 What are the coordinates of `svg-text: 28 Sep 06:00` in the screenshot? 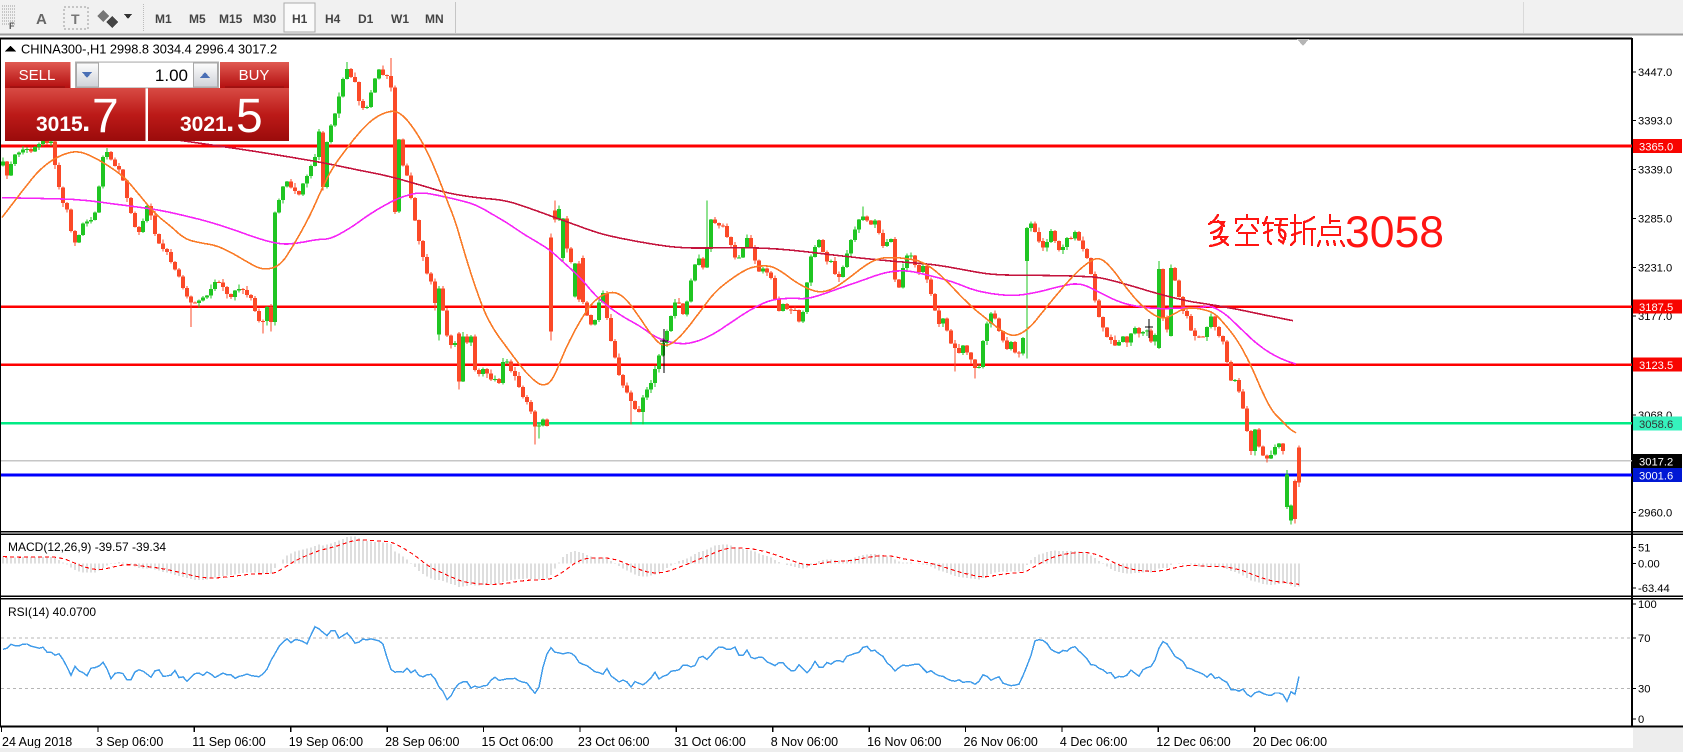 It's located at (422, 742).